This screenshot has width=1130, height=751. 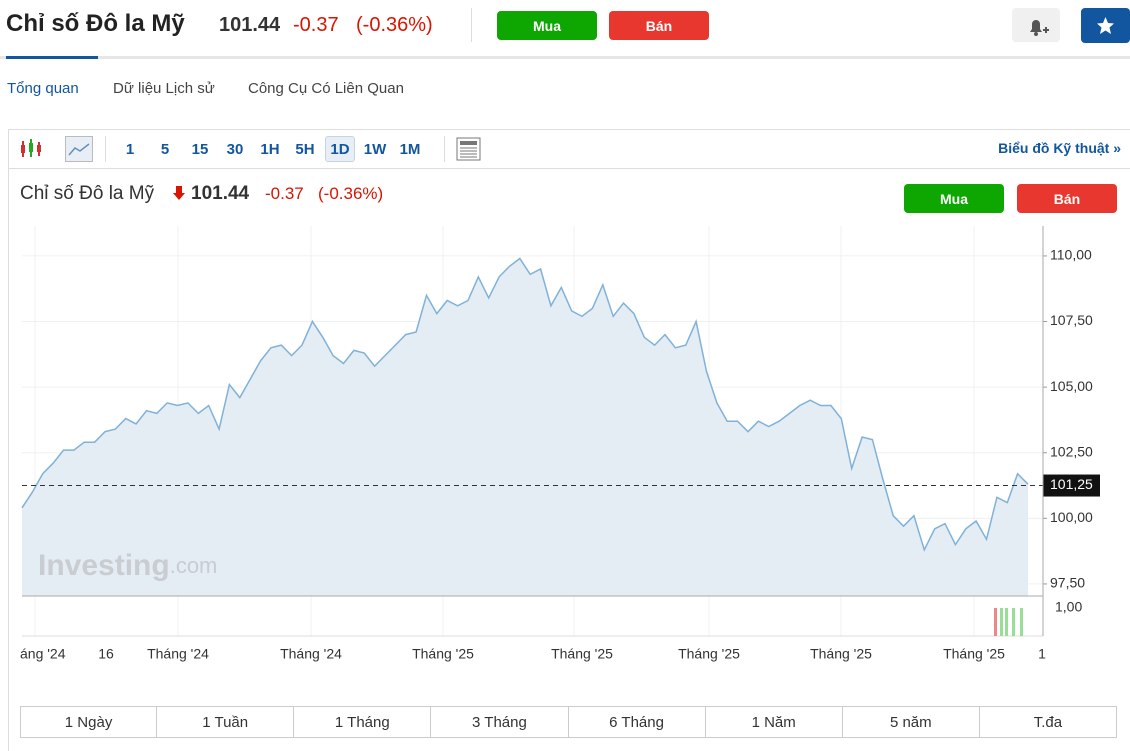 What do you see at coordinates (1068, 607) in the screenshot?
I see `volume-label: 1,00` at bounding box center [1068, 607].